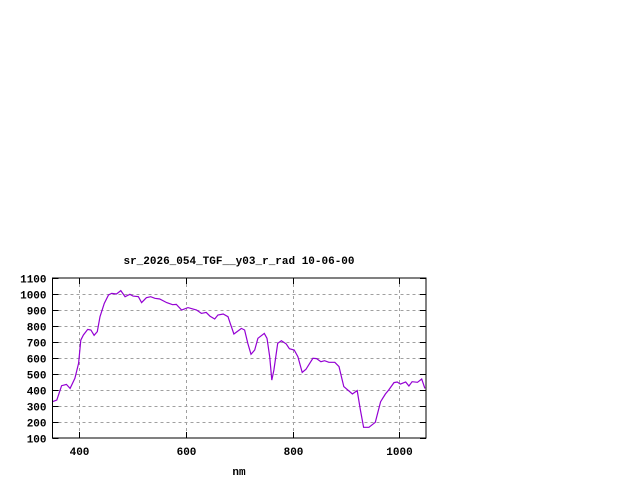 The image size is (640, 480). I want to click on y-tick-label: 1100, so click(33, 281).